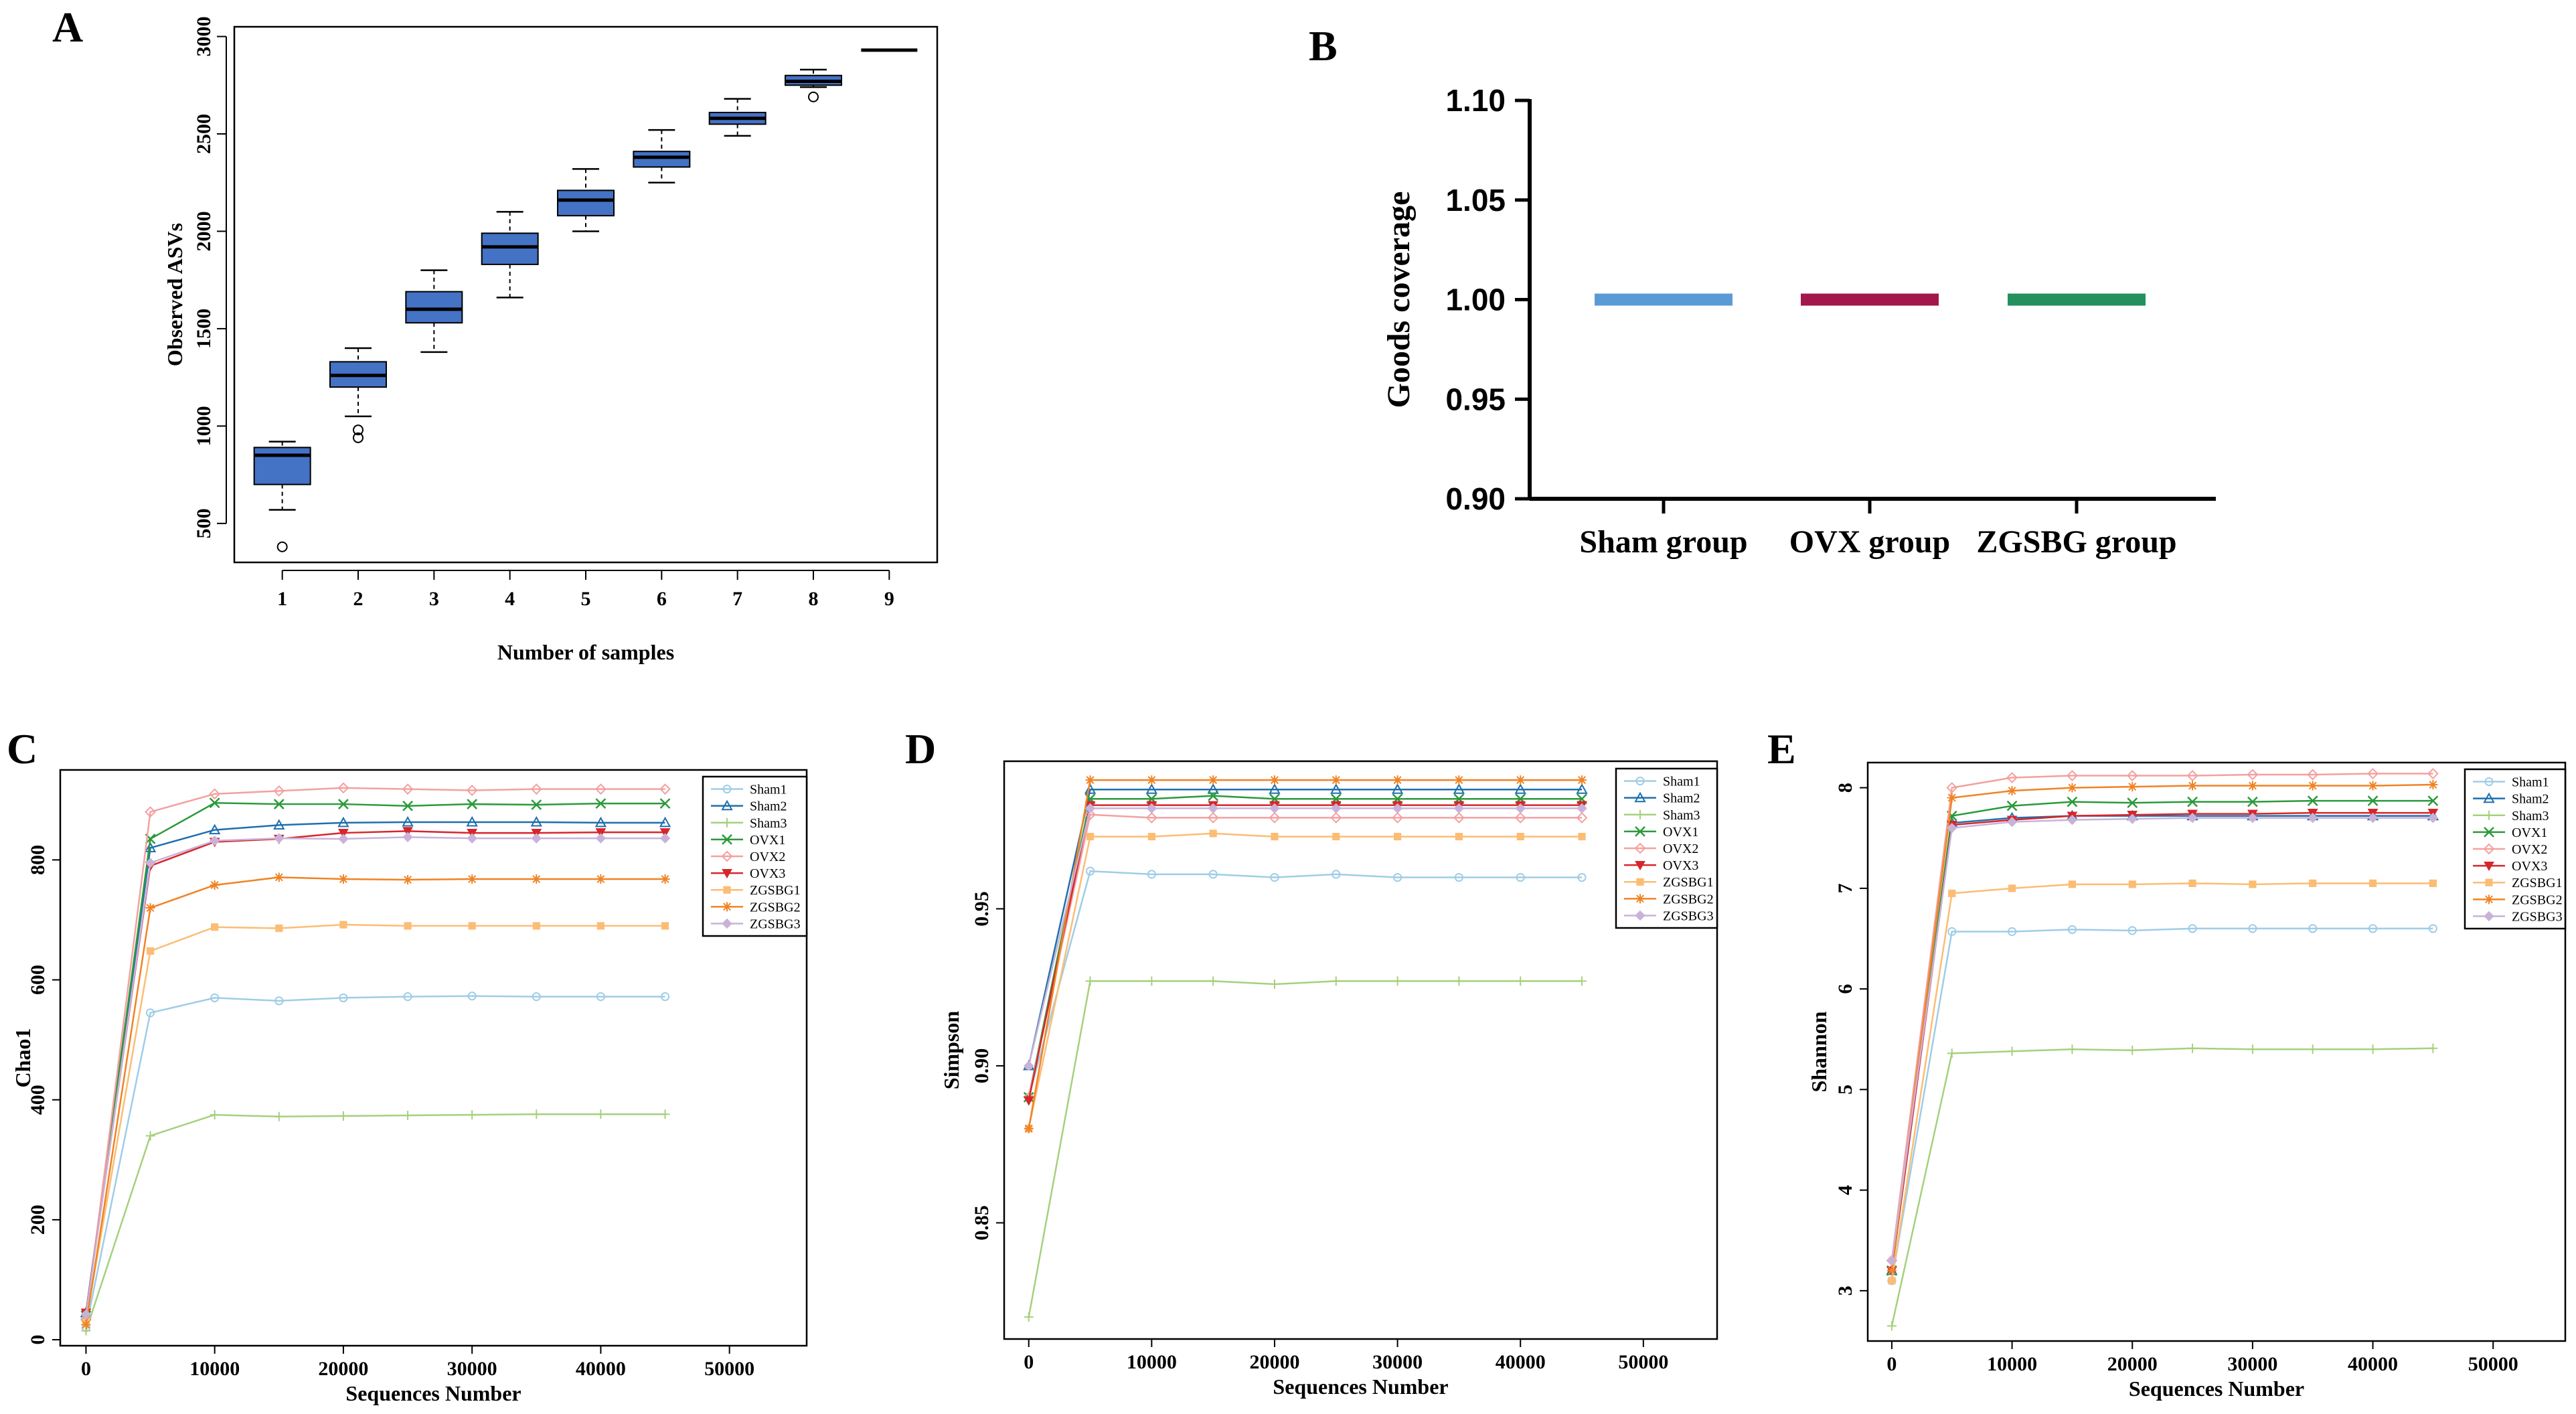 Image resolution: width=2576 pixels, height=1414 pixels. What do you see at coordinates (359, 599) in the screenshot?
I see `x-tick-label: 2` at bounding box center [359, 599].